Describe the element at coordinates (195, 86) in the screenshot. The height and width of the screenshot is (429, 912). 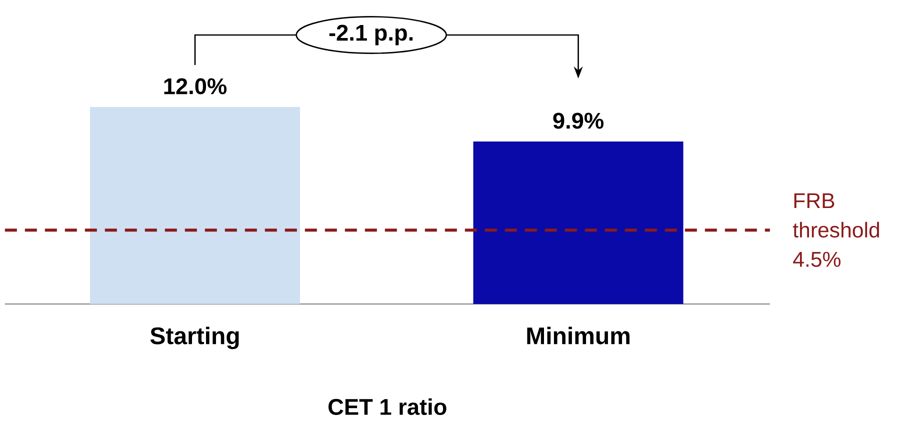
I see `data-label: 12.0%` at that location.